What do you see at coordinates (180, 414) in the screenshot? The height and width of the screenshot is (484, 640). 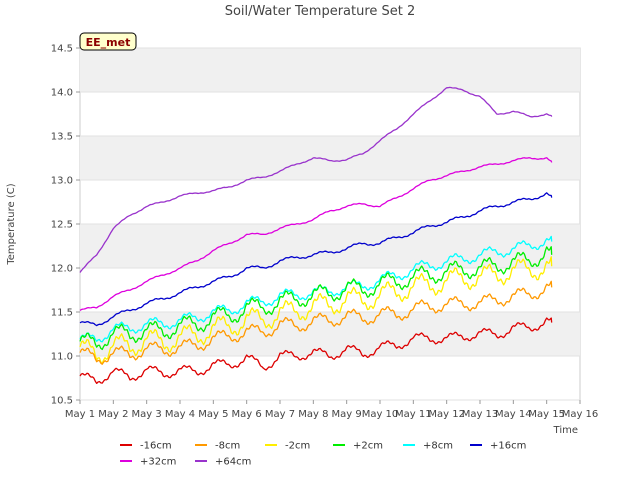 I see `x-tick-label: May 4` at bounding box center [180, 414].